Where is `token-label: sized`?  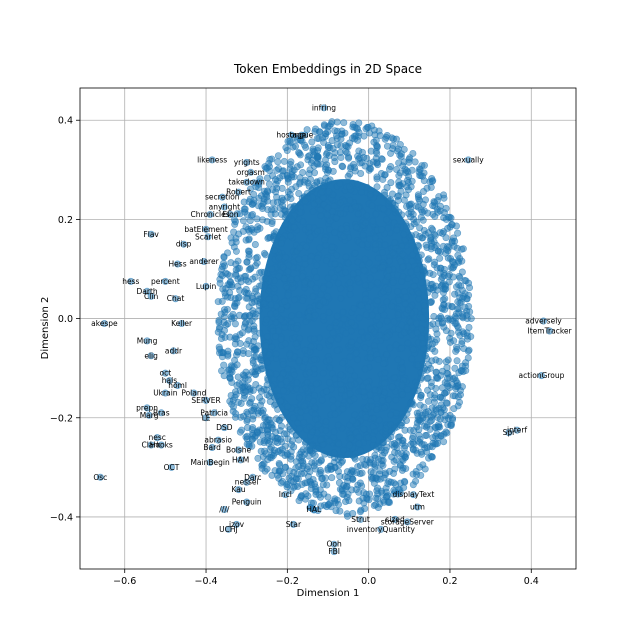 token-label: sized is located at coordinates (395, 519).